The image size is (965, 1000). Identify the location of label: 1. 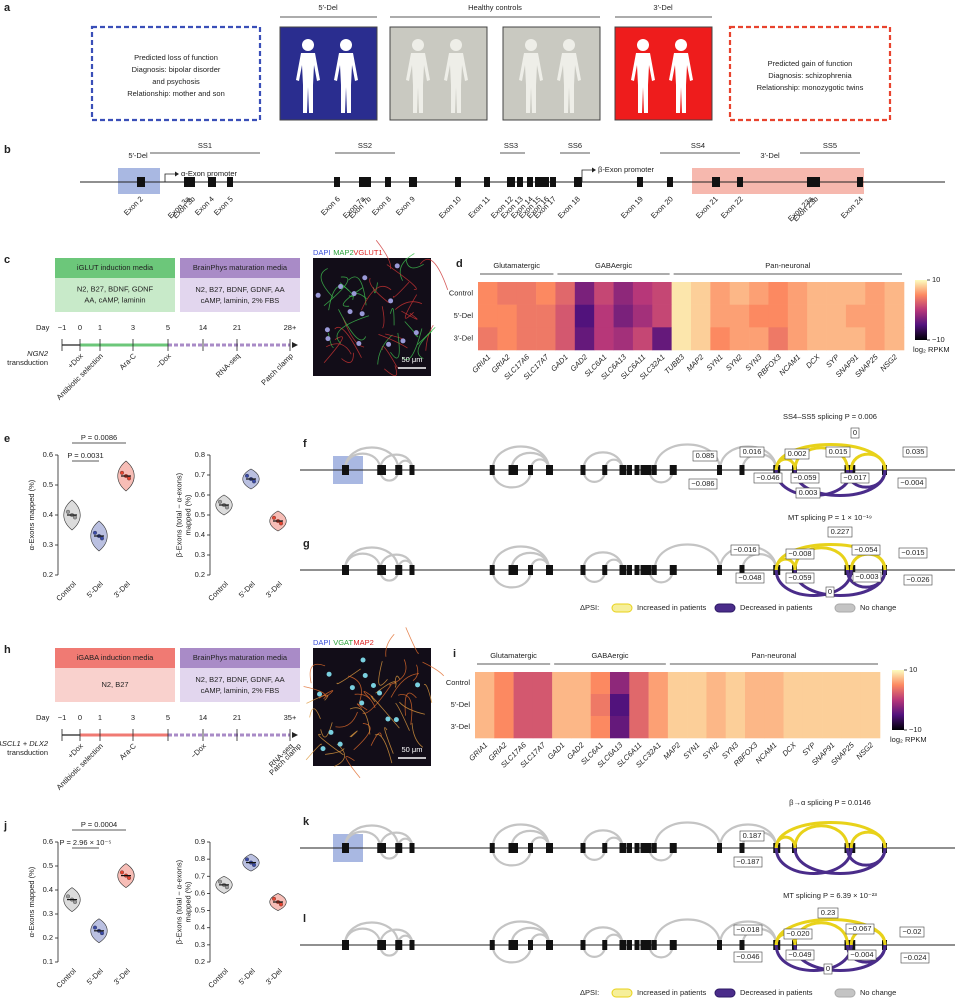
(100, 327).